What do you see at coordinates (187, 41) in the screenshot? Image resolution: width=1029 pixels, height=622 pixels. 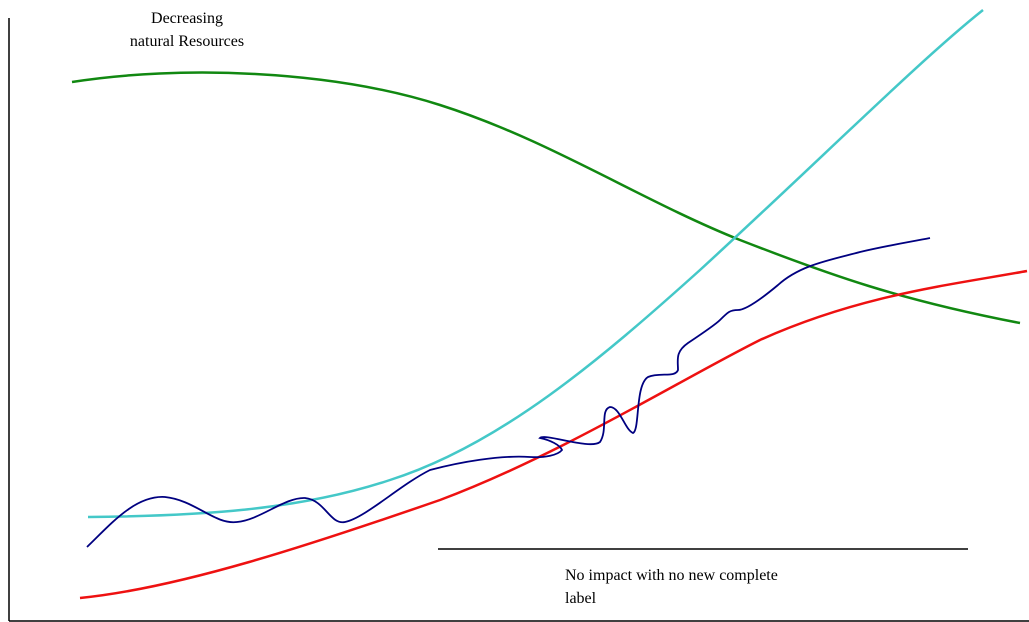 I see `decreasing-resources-label-line2: natural Resources` at bounding box center [187, 41].